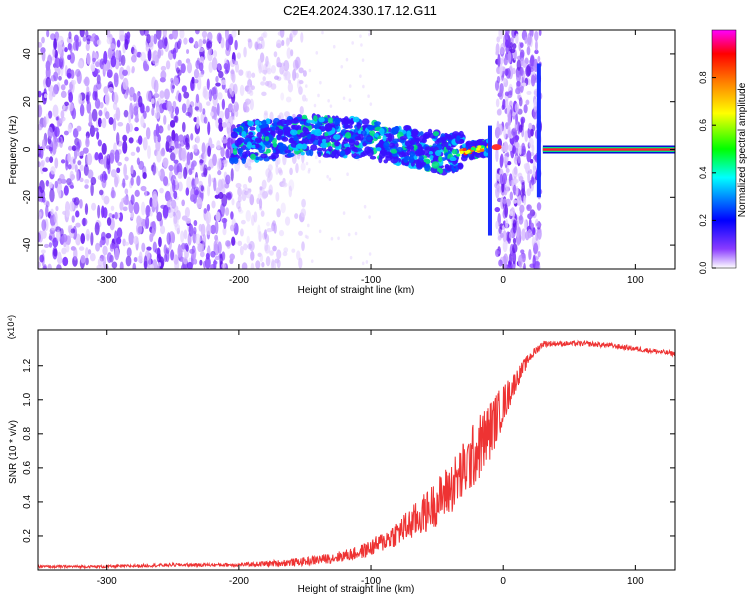 Image resolution: width=750 pixels, height=600 pixels. I want to click on snr-y-multiplier: (x10⁴), so click(11, 327).